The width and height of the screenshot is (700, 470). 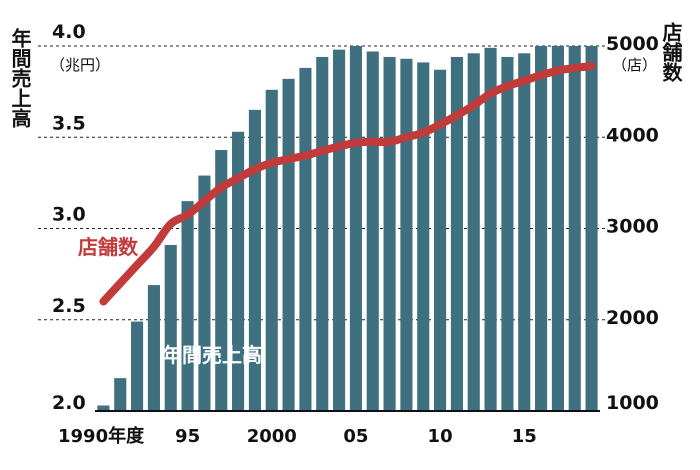 What do you see at coordinates (101, 436) in the screenshot?
I see `x-tick-label: 1990年度` at bounding box center [101, 436].